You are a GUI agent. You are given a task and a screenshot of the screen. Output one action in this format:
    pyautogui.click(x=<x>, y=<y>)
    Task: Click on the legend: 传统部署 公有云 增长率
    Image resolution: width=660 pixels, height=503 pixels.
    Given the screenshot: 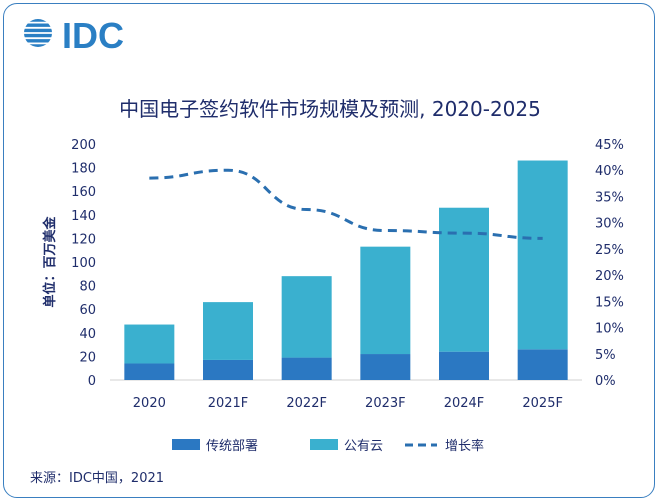 What is the action you would take?
    pyautogui.click(x=328, y=446)
    